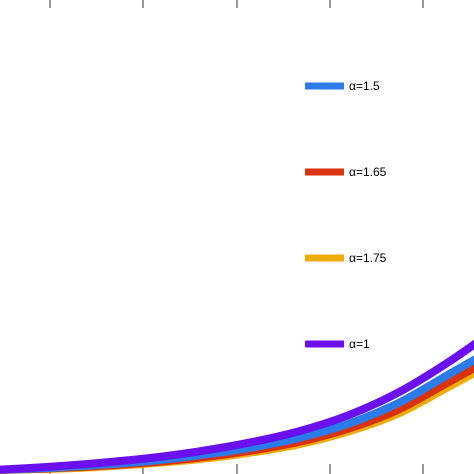  I want to click on legend-label-1: α=1.5, so click(364, 86).